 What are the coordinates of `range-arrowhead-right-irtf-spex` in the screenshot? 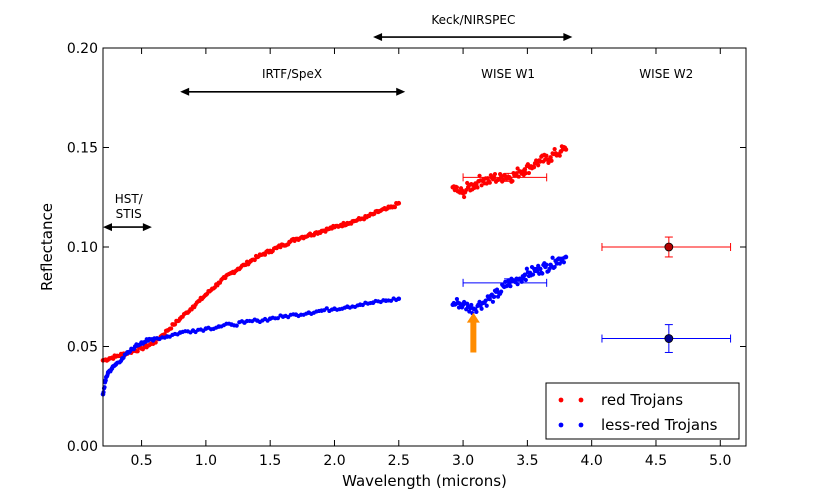 It's located at (401, 91).